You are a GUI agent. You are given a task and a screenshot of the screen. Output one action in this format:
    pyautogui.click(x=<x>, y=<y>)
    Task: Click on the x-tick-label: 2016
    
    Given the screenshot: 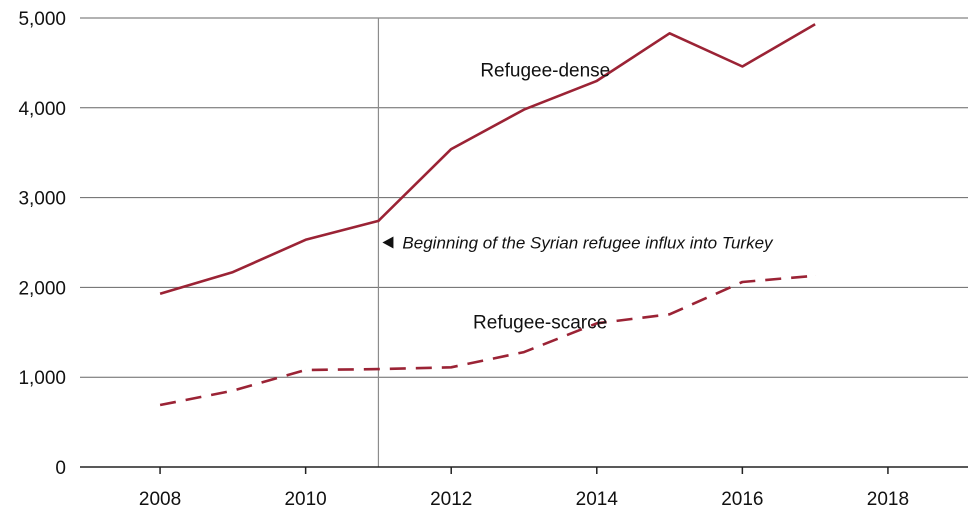 What is the action you would take?
    pyautogui.click(x=742, y=499)
    